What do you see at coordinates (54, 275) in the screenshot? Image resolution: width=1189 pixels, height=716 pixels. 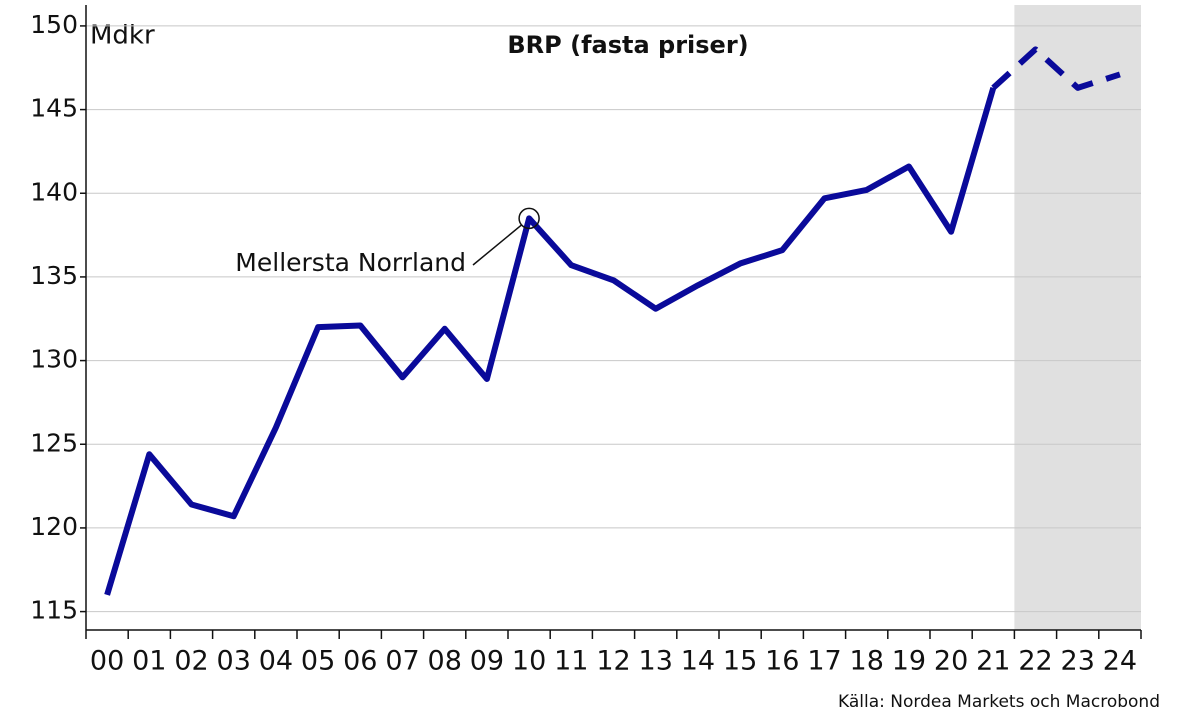 I see `y-tick-label: 135` at bounding box center [54, 275].